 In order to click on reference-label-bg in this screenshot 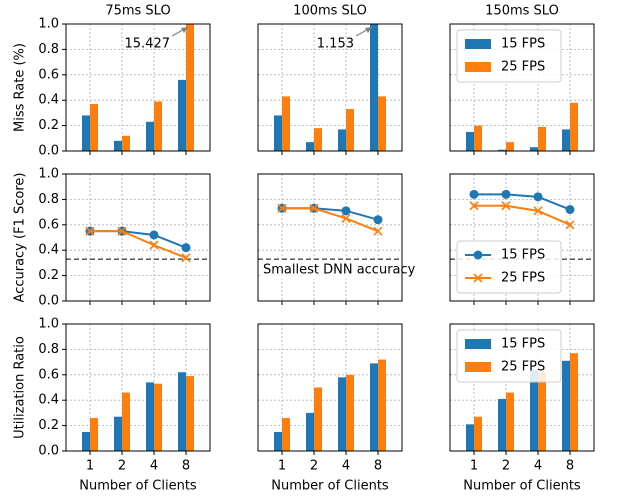, I will do `click(330, 270)`.